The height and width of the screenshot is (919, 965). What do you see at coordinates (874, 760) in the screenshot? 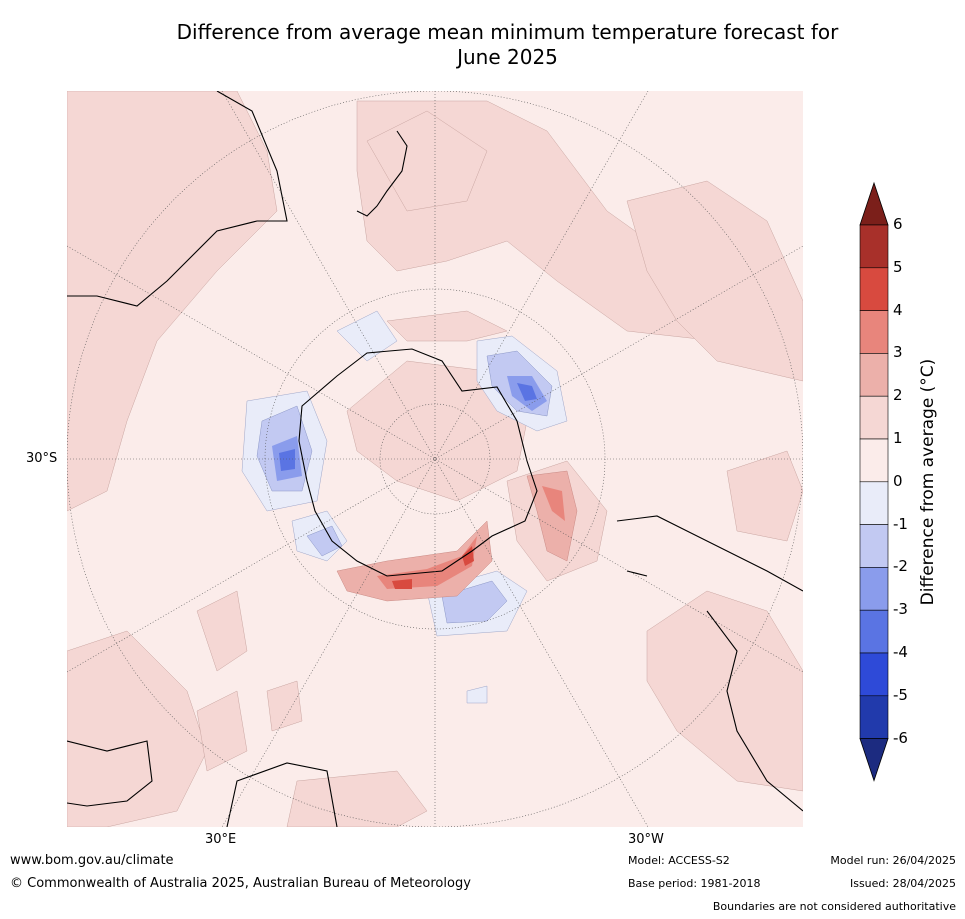
I see `colorbar-extend-min` at bounding box center [874, 760].